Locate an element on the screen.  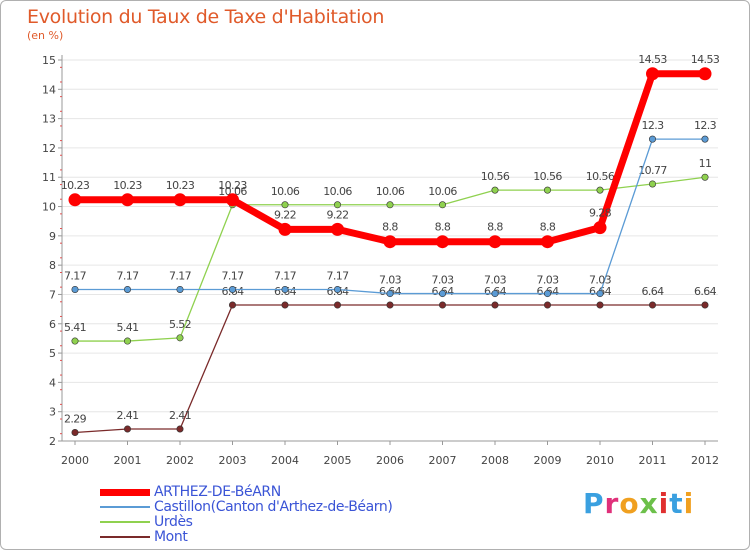
legend-item-1: Castillon(Canton d'Arthez-de-Béarn) is located at coordinates (246, 507).